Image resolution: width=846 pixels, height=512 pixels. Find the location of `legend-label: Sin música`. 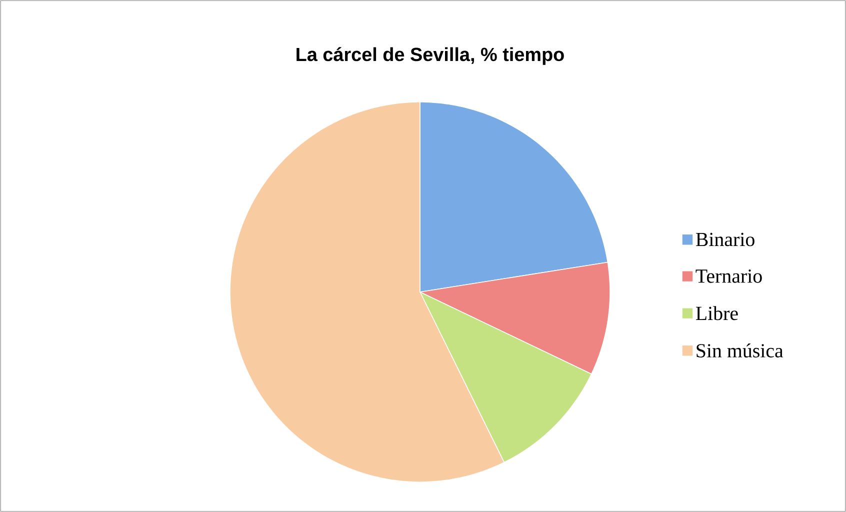

legend-label: Sin música is located at coordinates (740, 350).